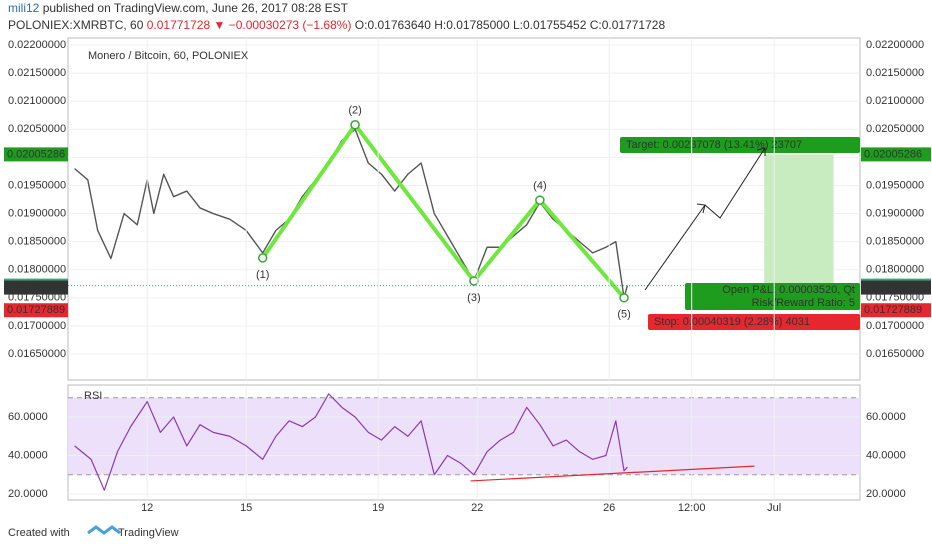 The image size is (932, 550). What do you see at coordinates (609, 508) in the screenshot?
I see `x-tick-label: 26` at bounding box center [609, 508].